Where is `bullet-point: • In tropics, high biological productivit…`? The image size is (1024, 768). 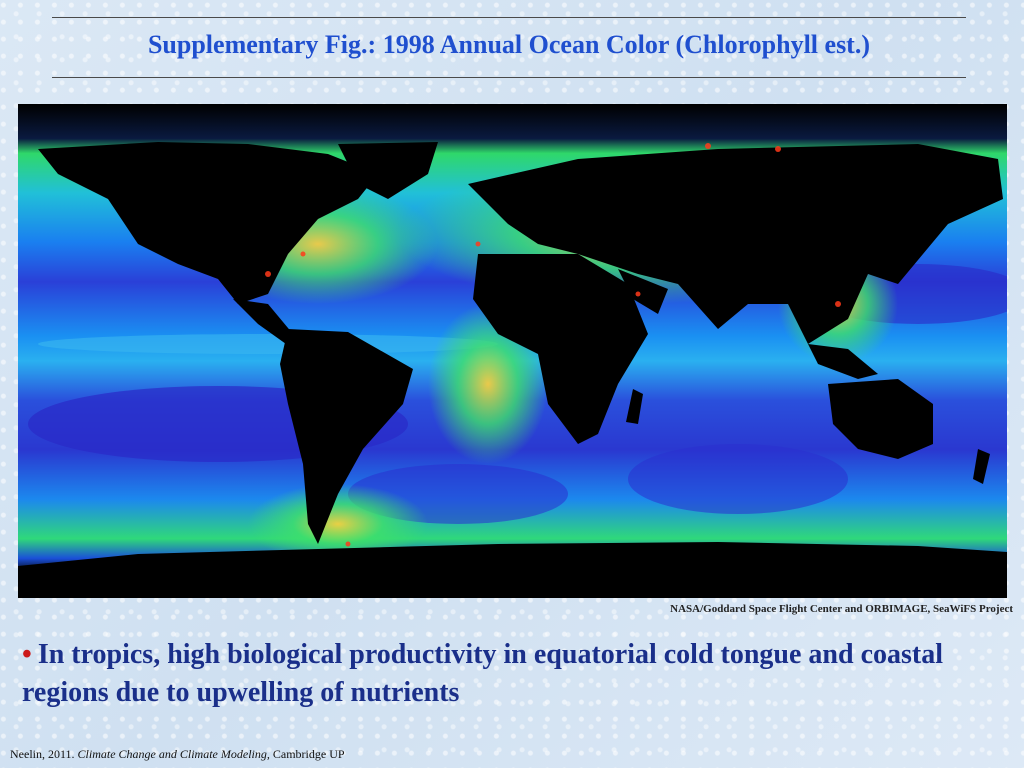 bullet-point: • In tropics, high biological productivit… is located at coordinates (512, 674).